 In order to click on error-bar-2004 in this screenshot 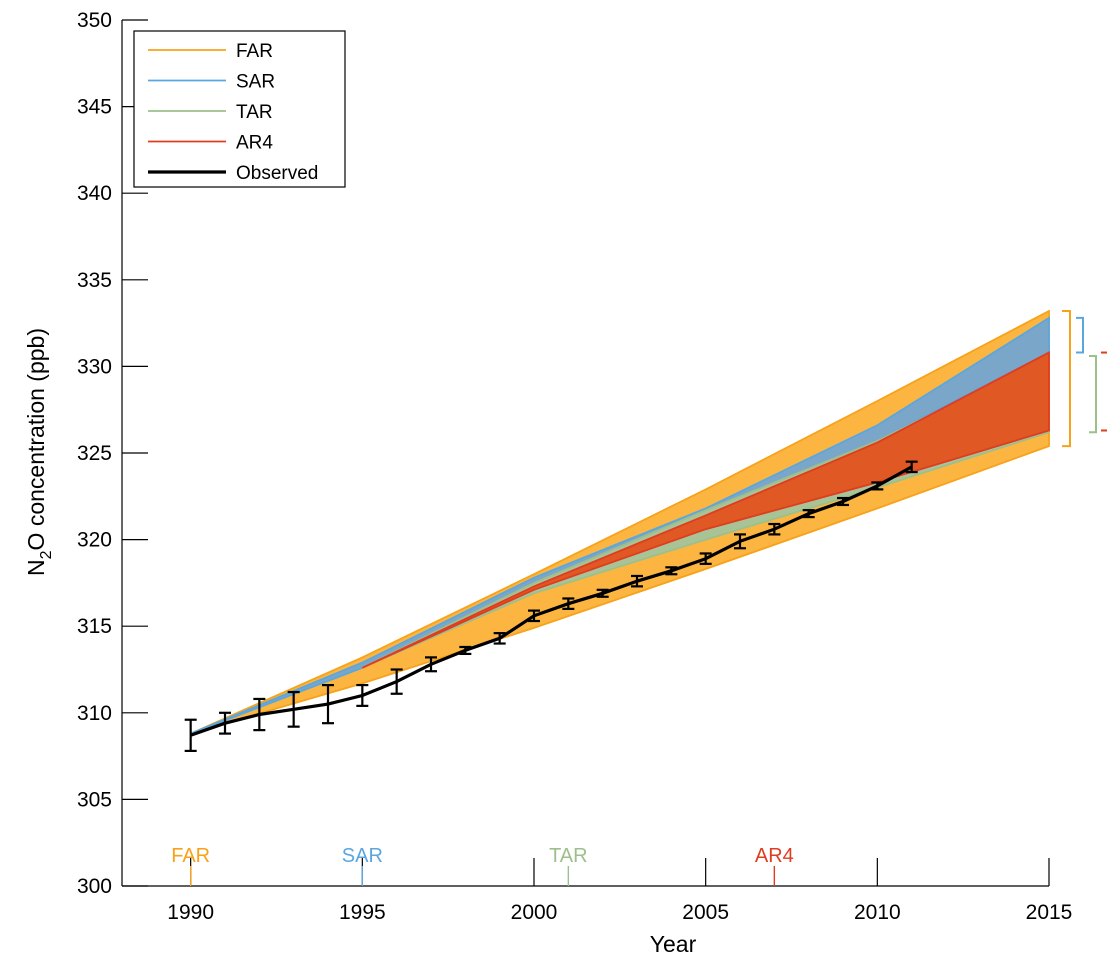, I will do `click(671, 571)`.